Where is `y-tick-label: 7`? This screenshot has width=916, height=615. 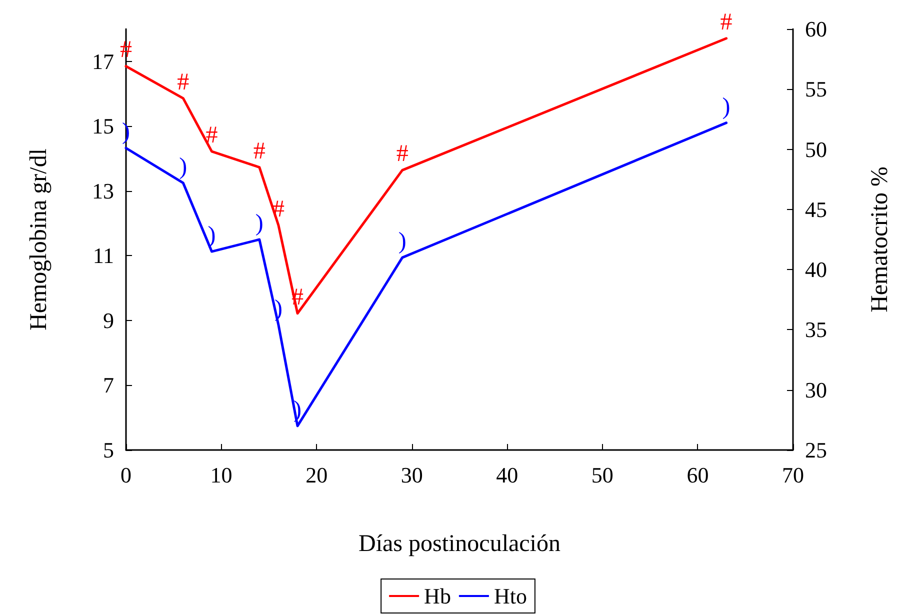 y-tick-label: 7 is located at coordinates (108, 385).